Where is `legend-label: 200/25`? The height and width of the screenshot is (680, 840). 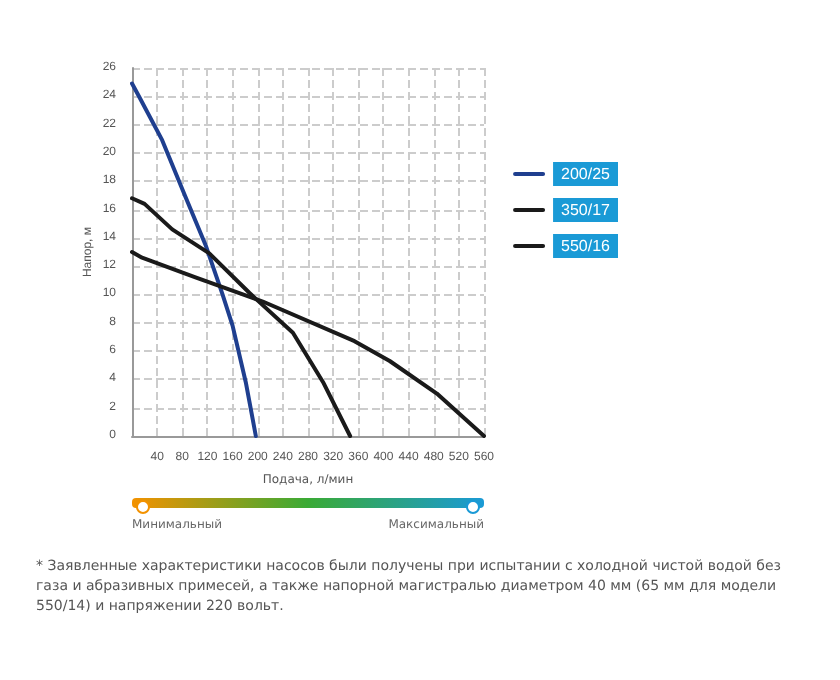
legend-label: 200/25 is located at coordinates (586, 174).